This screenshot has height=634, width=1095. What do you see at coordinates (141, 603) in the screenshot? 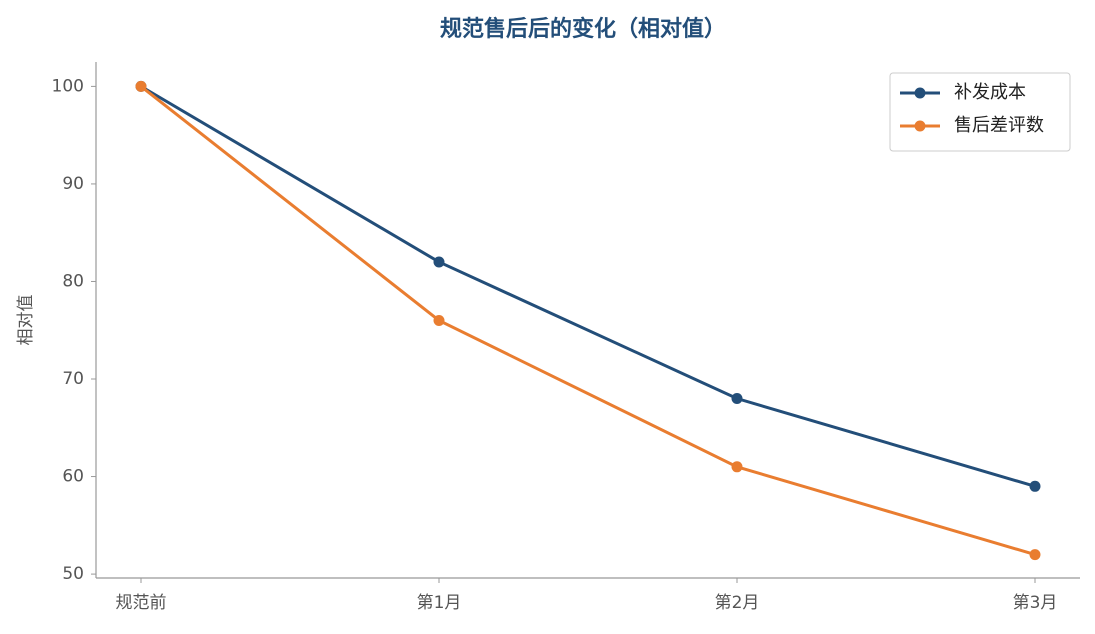
I see `x-tick-label: 规范前` at bounding box center [141, 603].